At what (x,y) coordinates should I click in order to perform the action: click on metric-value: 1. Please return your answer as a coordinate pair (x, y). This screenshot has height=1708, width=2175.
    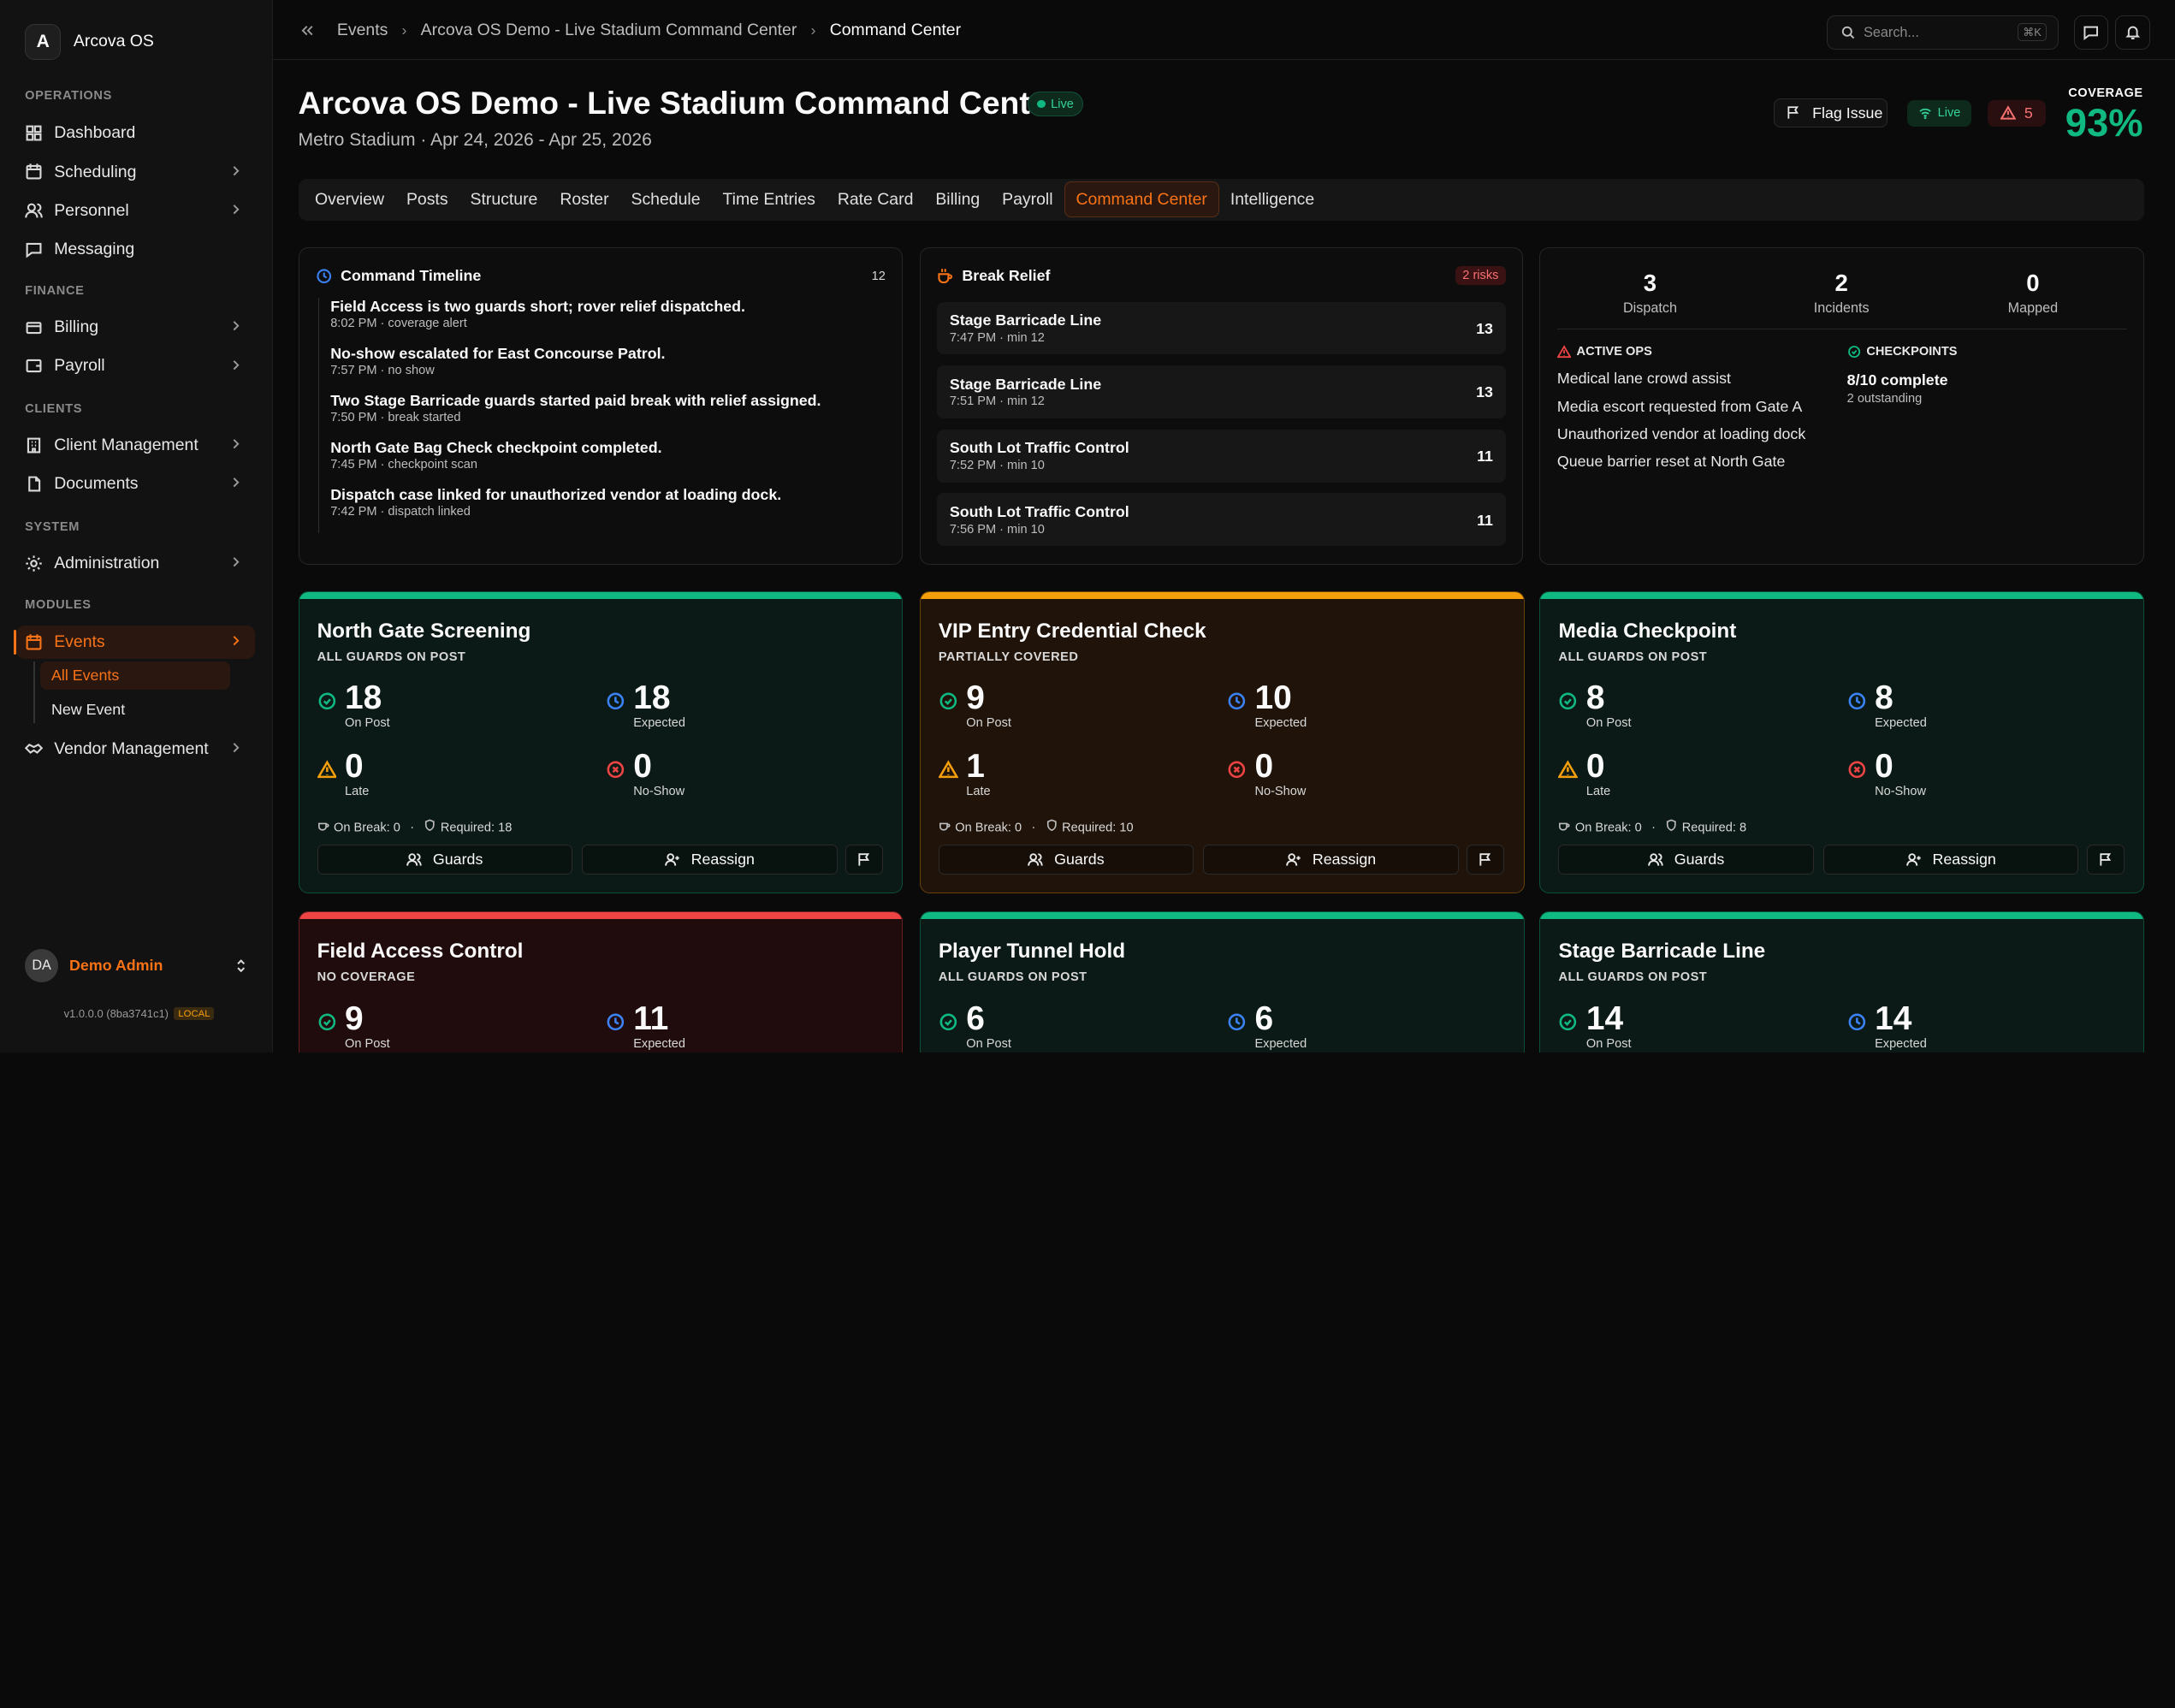
    Looking at the image, I should click on (975, 766).